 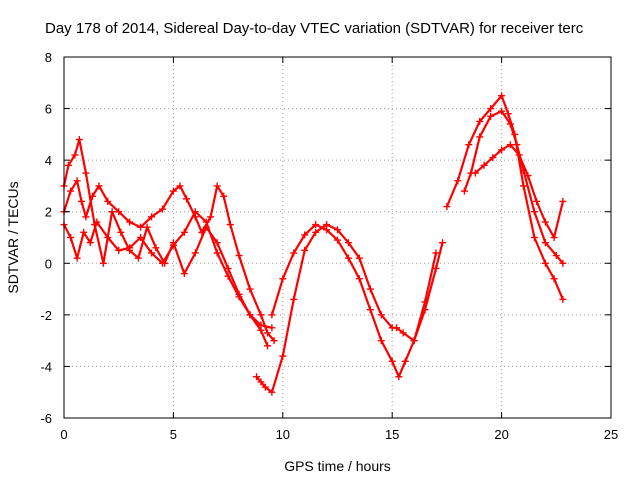 What do you see at coordinates (48, 57) in the screenshot?
I see `y-tick-label: 8` at bounding box center [48, 57].